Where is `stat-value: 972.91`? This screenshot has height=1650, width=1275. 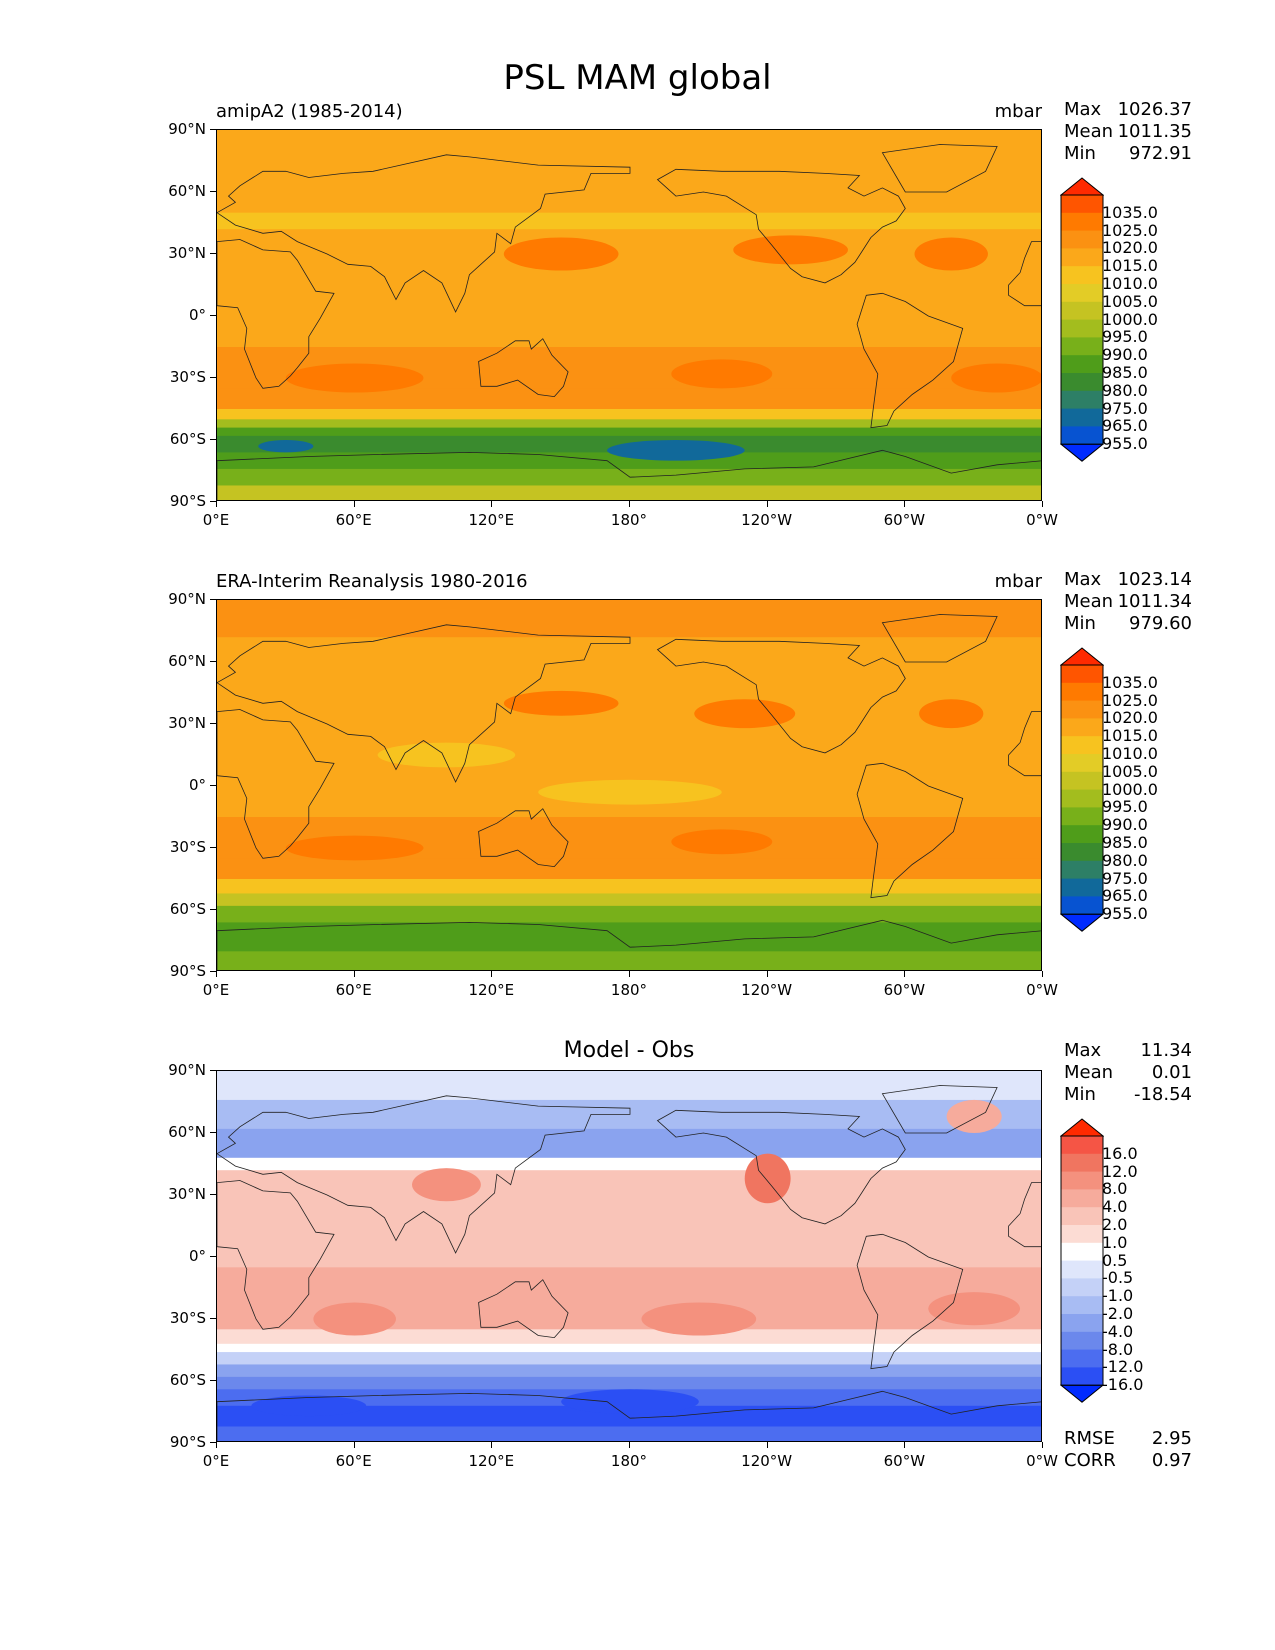
stat-value: 972.91 is located at coordinates (1160, 153).